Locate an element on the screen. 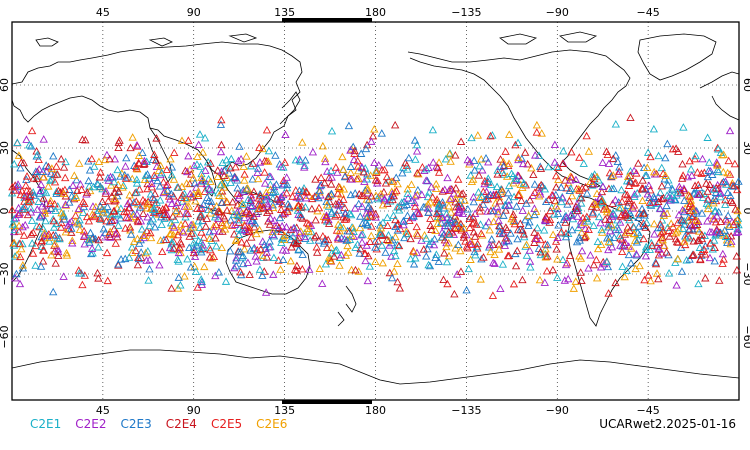 The width and height of the screenshot is (750, 450). left-lat-tick-label: 30 is located at coordinates (5, 148).